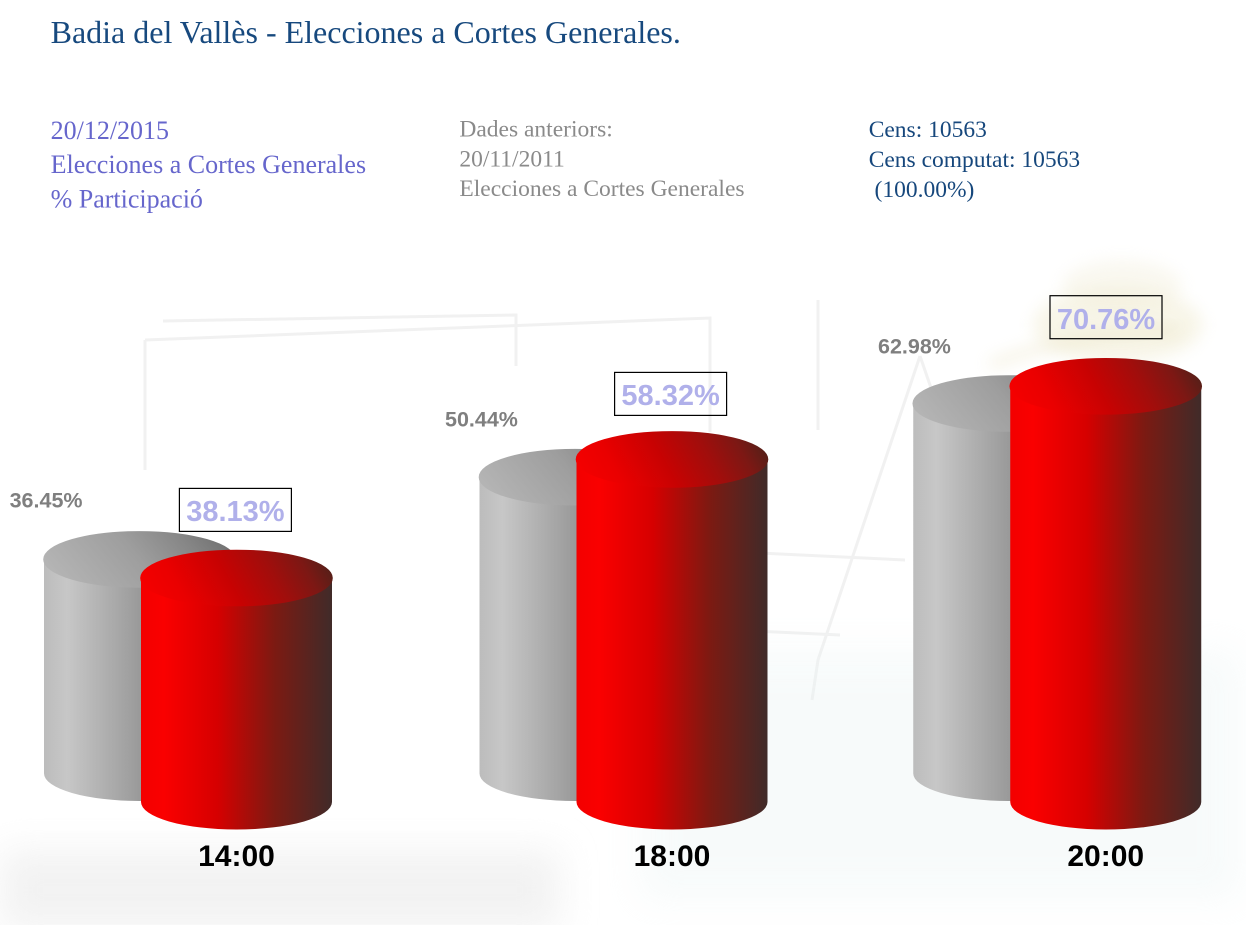  Describe the element at coordinates (670, 396) in the screenshot. I see `svg-text: 58.32%` at that location.